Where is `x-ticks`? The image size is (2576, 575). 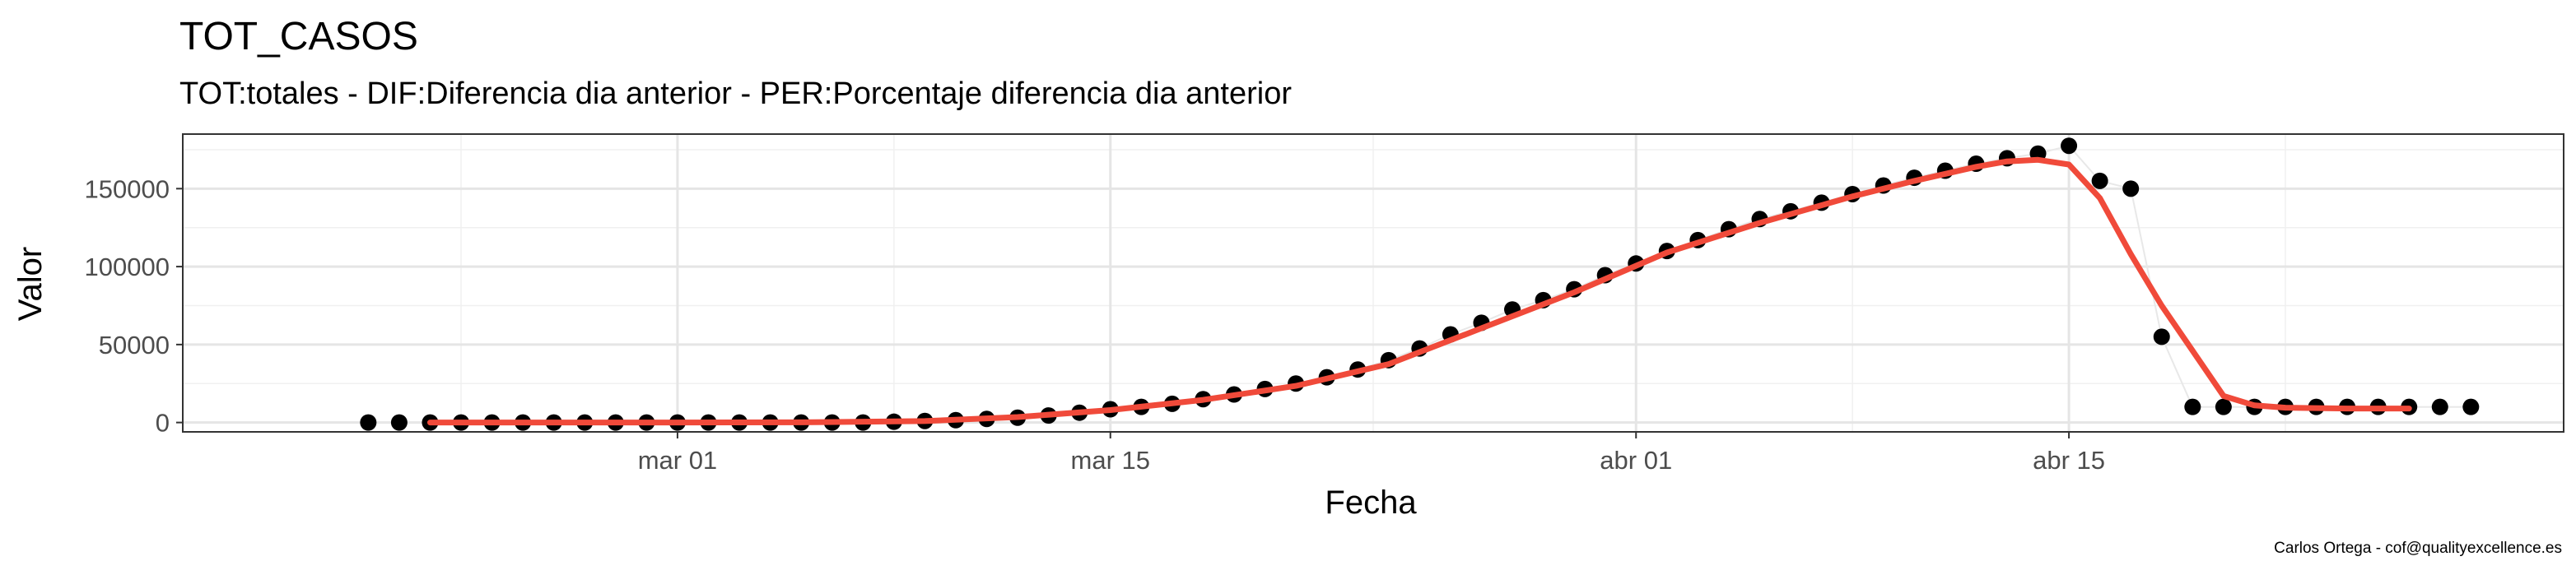
x-ticks is located at coordinates (1373, 435).